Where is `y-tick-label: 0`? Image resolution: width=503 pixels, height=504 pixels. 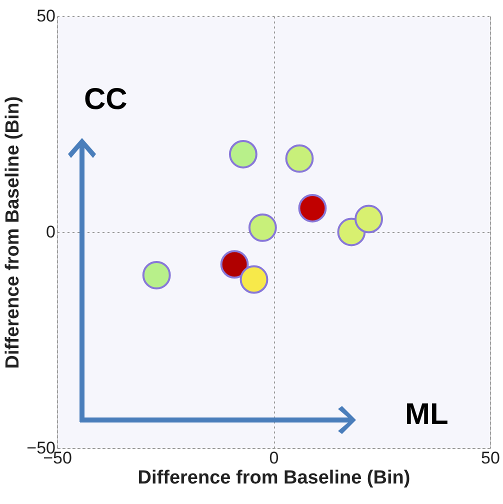
y-tick-label: 0 is located at coordinates (51, 232).